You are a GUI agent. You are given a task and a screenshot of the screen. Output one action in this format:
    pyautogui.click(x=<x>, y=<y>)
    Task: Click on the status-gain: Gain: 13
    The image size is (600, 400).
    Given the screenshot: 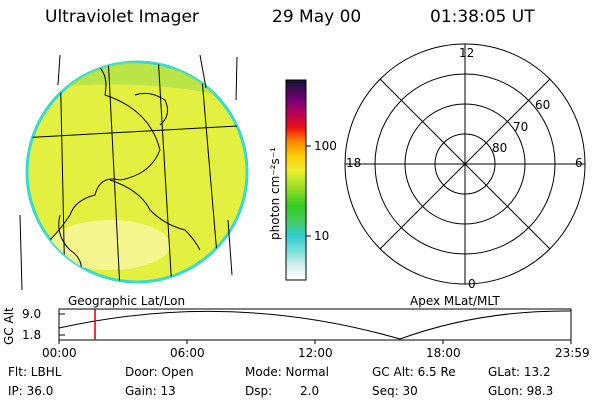 What is the action you would take?
    pyautogui.click(x=150, y=391)
    